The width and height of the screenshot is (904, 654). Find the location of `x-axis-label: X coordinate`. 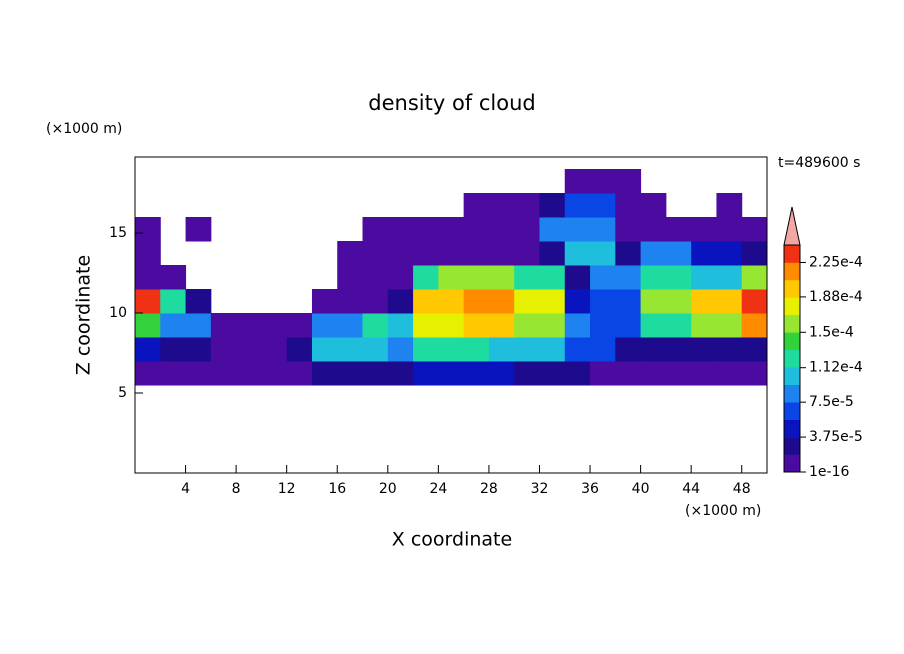

x-axis-label: X coordinate is located at coordinates (452, 540).